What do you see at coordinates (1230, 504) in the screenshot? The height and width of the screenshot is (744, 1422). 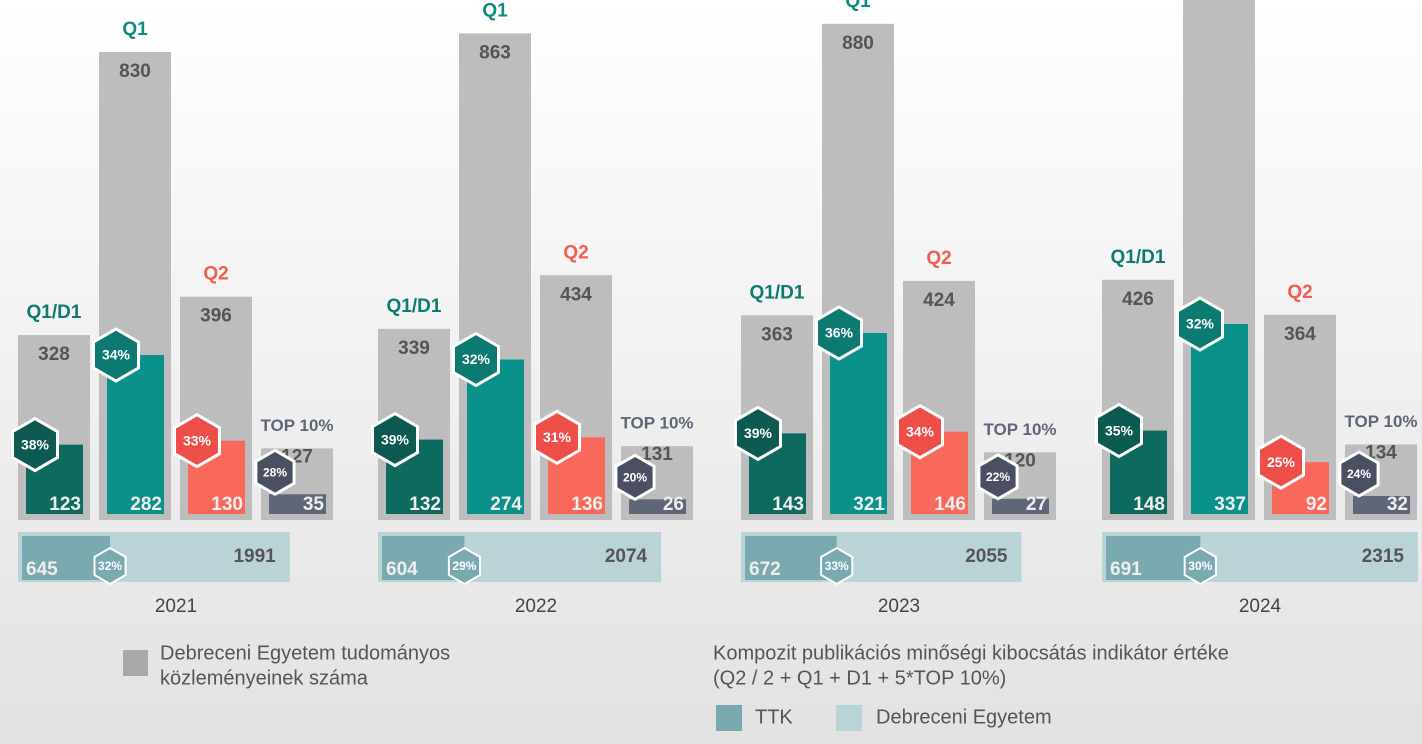 I see `ttk-value: 337` at bounding box center [1230, 504].